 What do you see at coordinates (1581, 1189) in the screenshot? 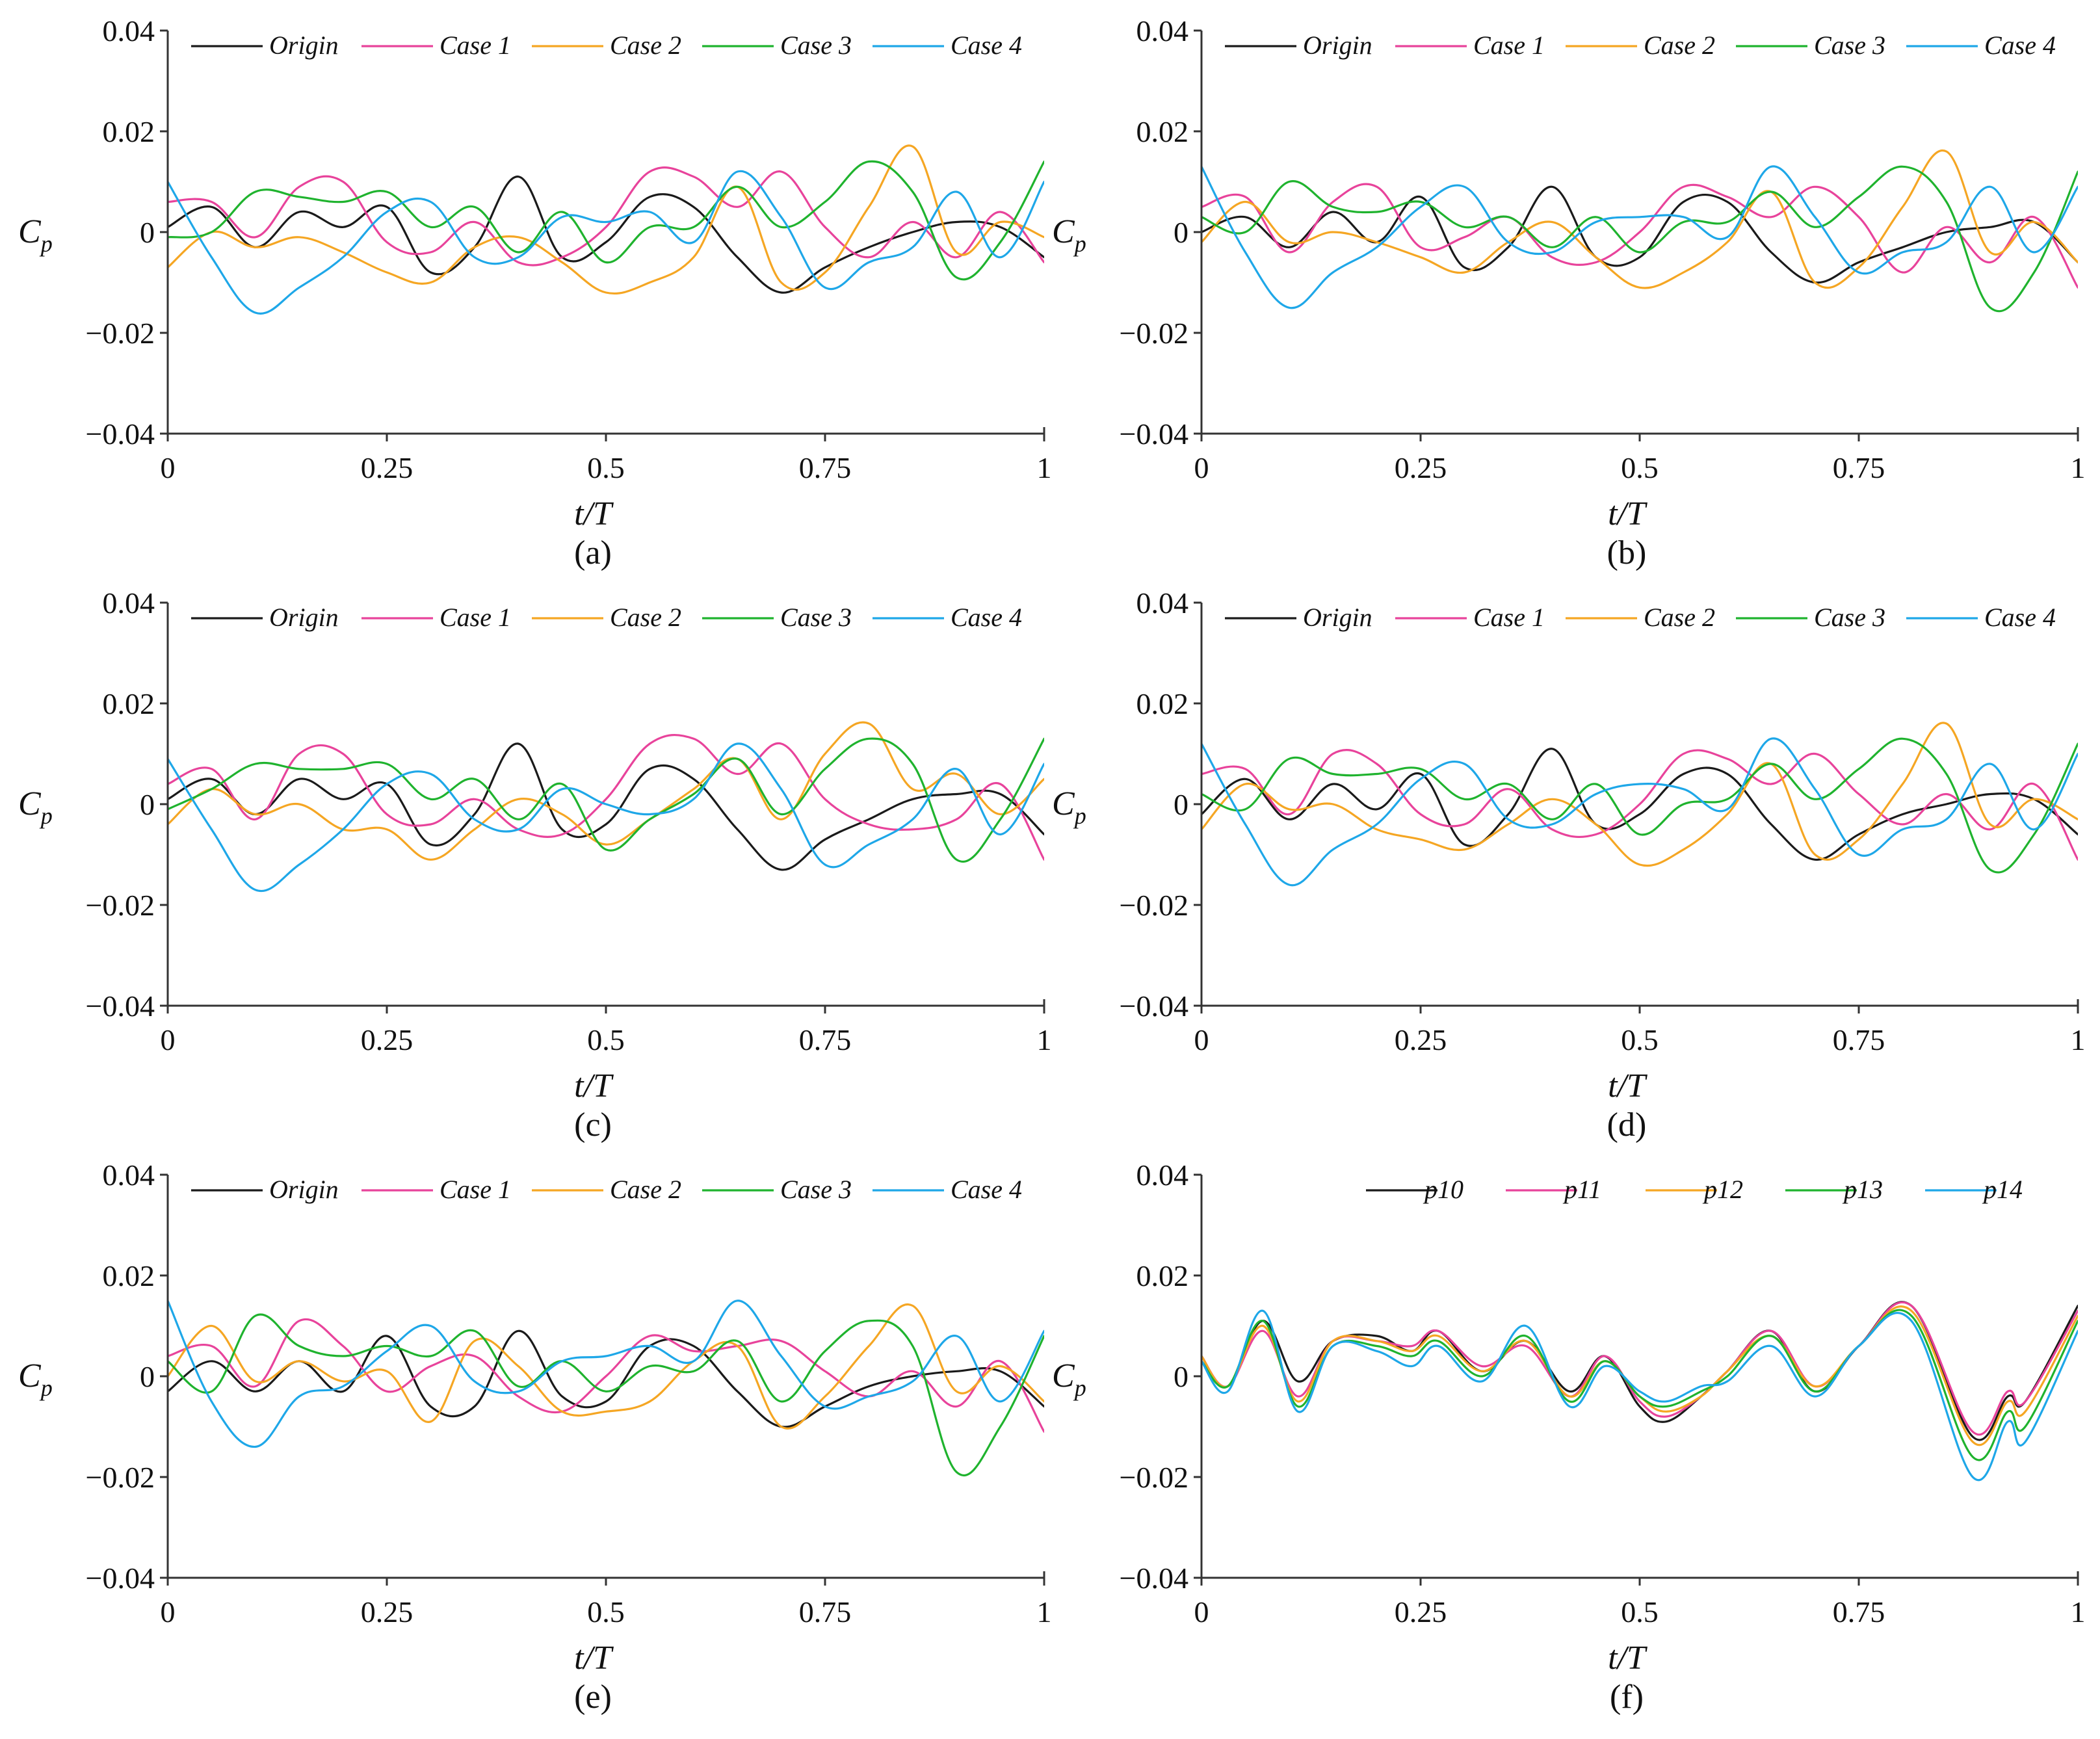
I see `legend-label: p11` at bounding box center [1581, 1189].